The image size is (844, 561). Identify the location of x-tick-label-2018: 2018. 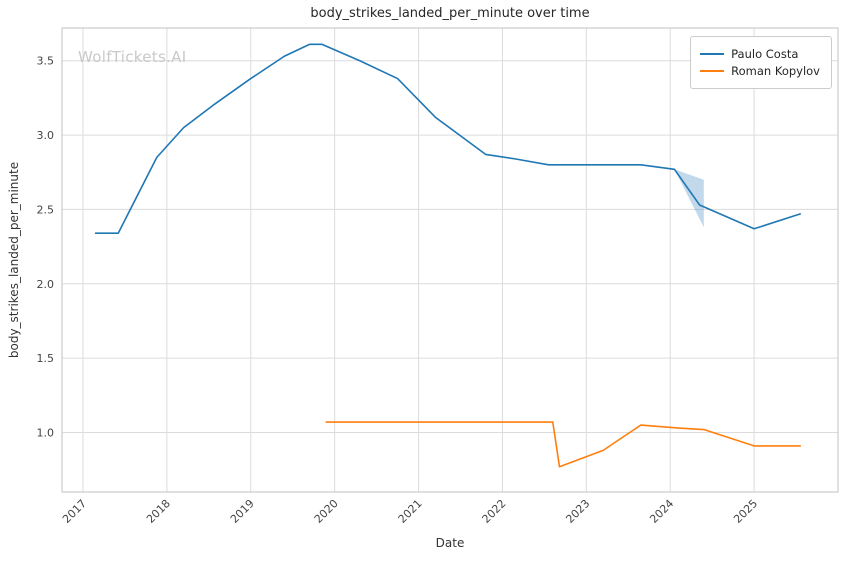
(158, 511).